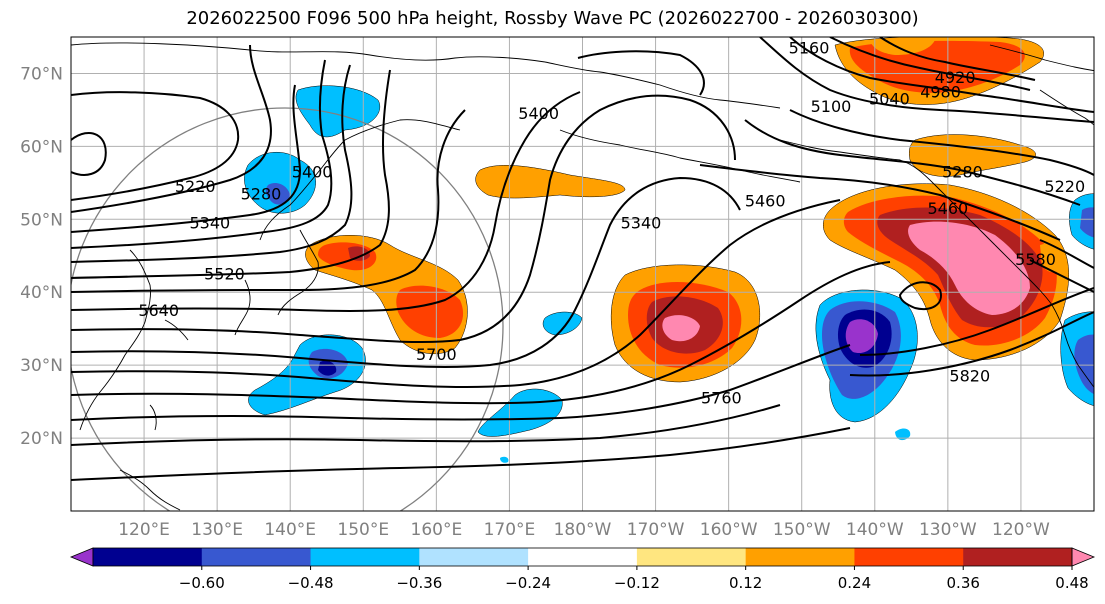  Describe the element at coordinates (41, 256) in the screenshot. I see `latitude-labels: 20°N 30°N 40°N 50°N 60°N 70°N` at that location.